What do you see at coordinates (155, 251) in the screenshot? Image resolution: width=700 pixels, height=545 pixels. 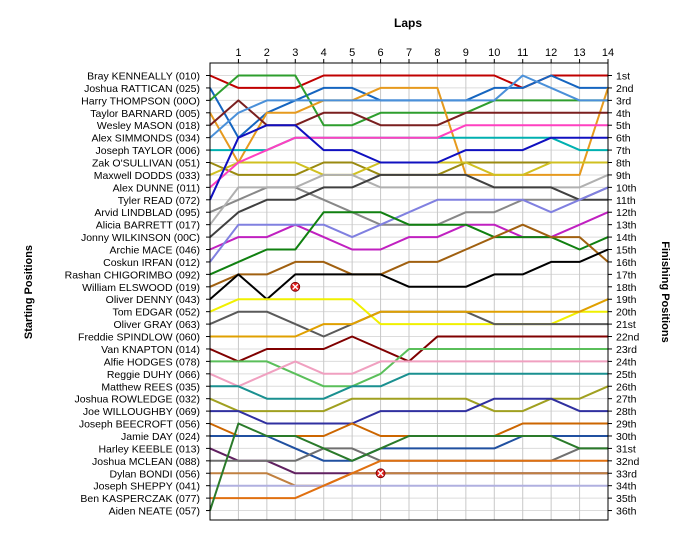 I see `starting-position-label: Archie MACE (046)` at bounding box center [155, 251].